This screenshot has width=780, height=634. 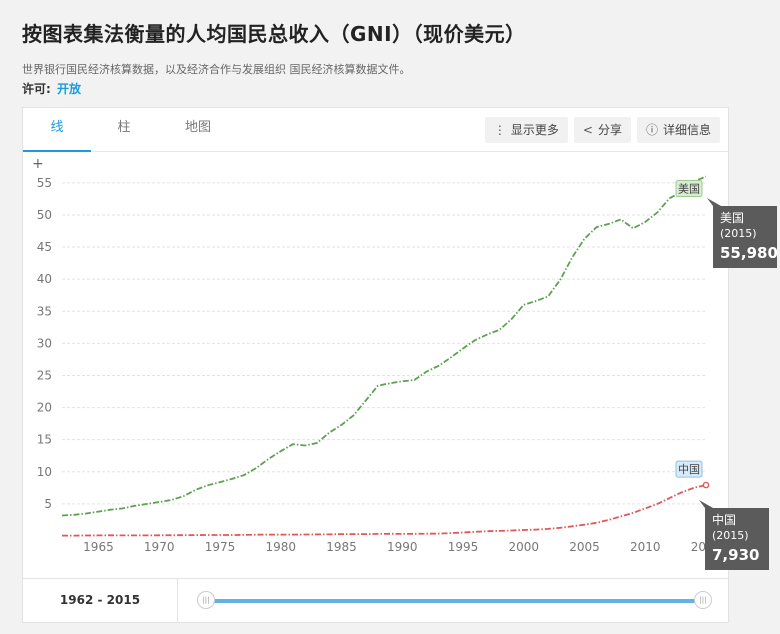 What do you see at coordinates (48, 504) in the screenshot?
I see `y-tick-label: 5` at bounding box center [48, 504].